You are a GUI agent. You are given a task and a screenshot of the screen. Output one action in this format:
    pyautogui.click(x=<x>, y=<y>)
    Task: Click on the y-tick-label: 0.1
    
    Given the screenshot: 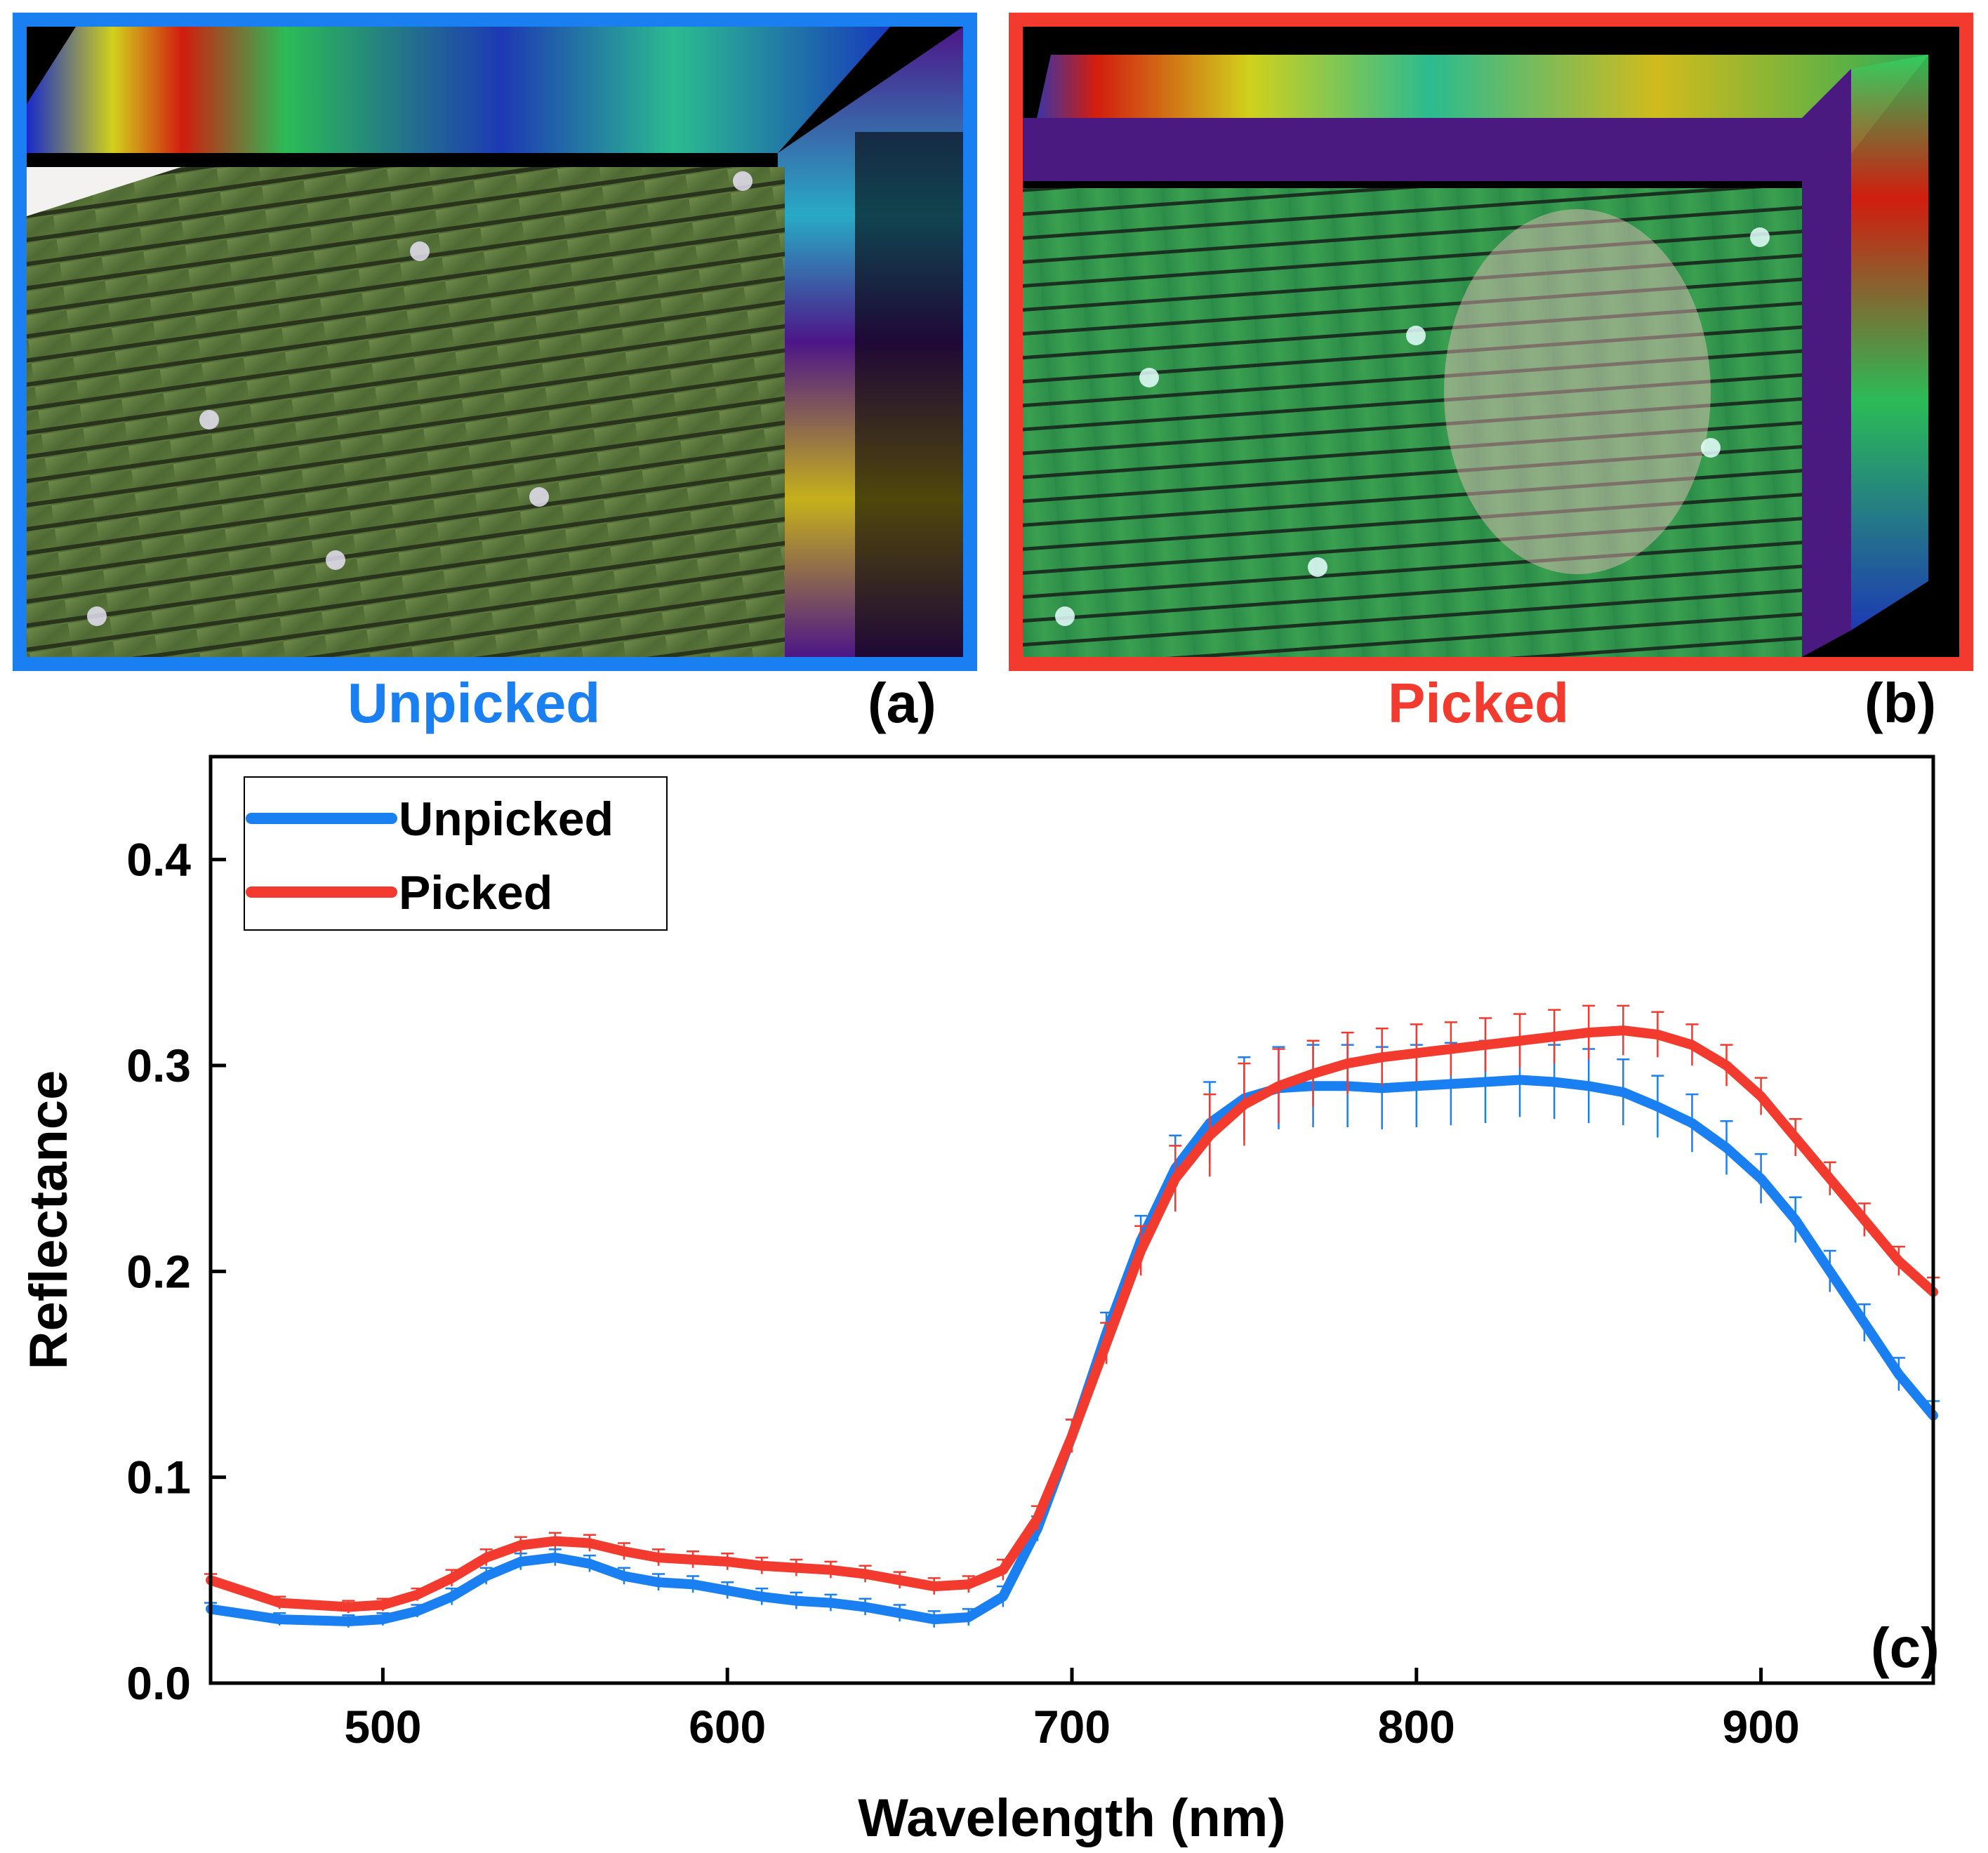 What is the action you would take?
    pyautogui.click(x=159, y=1477)
    